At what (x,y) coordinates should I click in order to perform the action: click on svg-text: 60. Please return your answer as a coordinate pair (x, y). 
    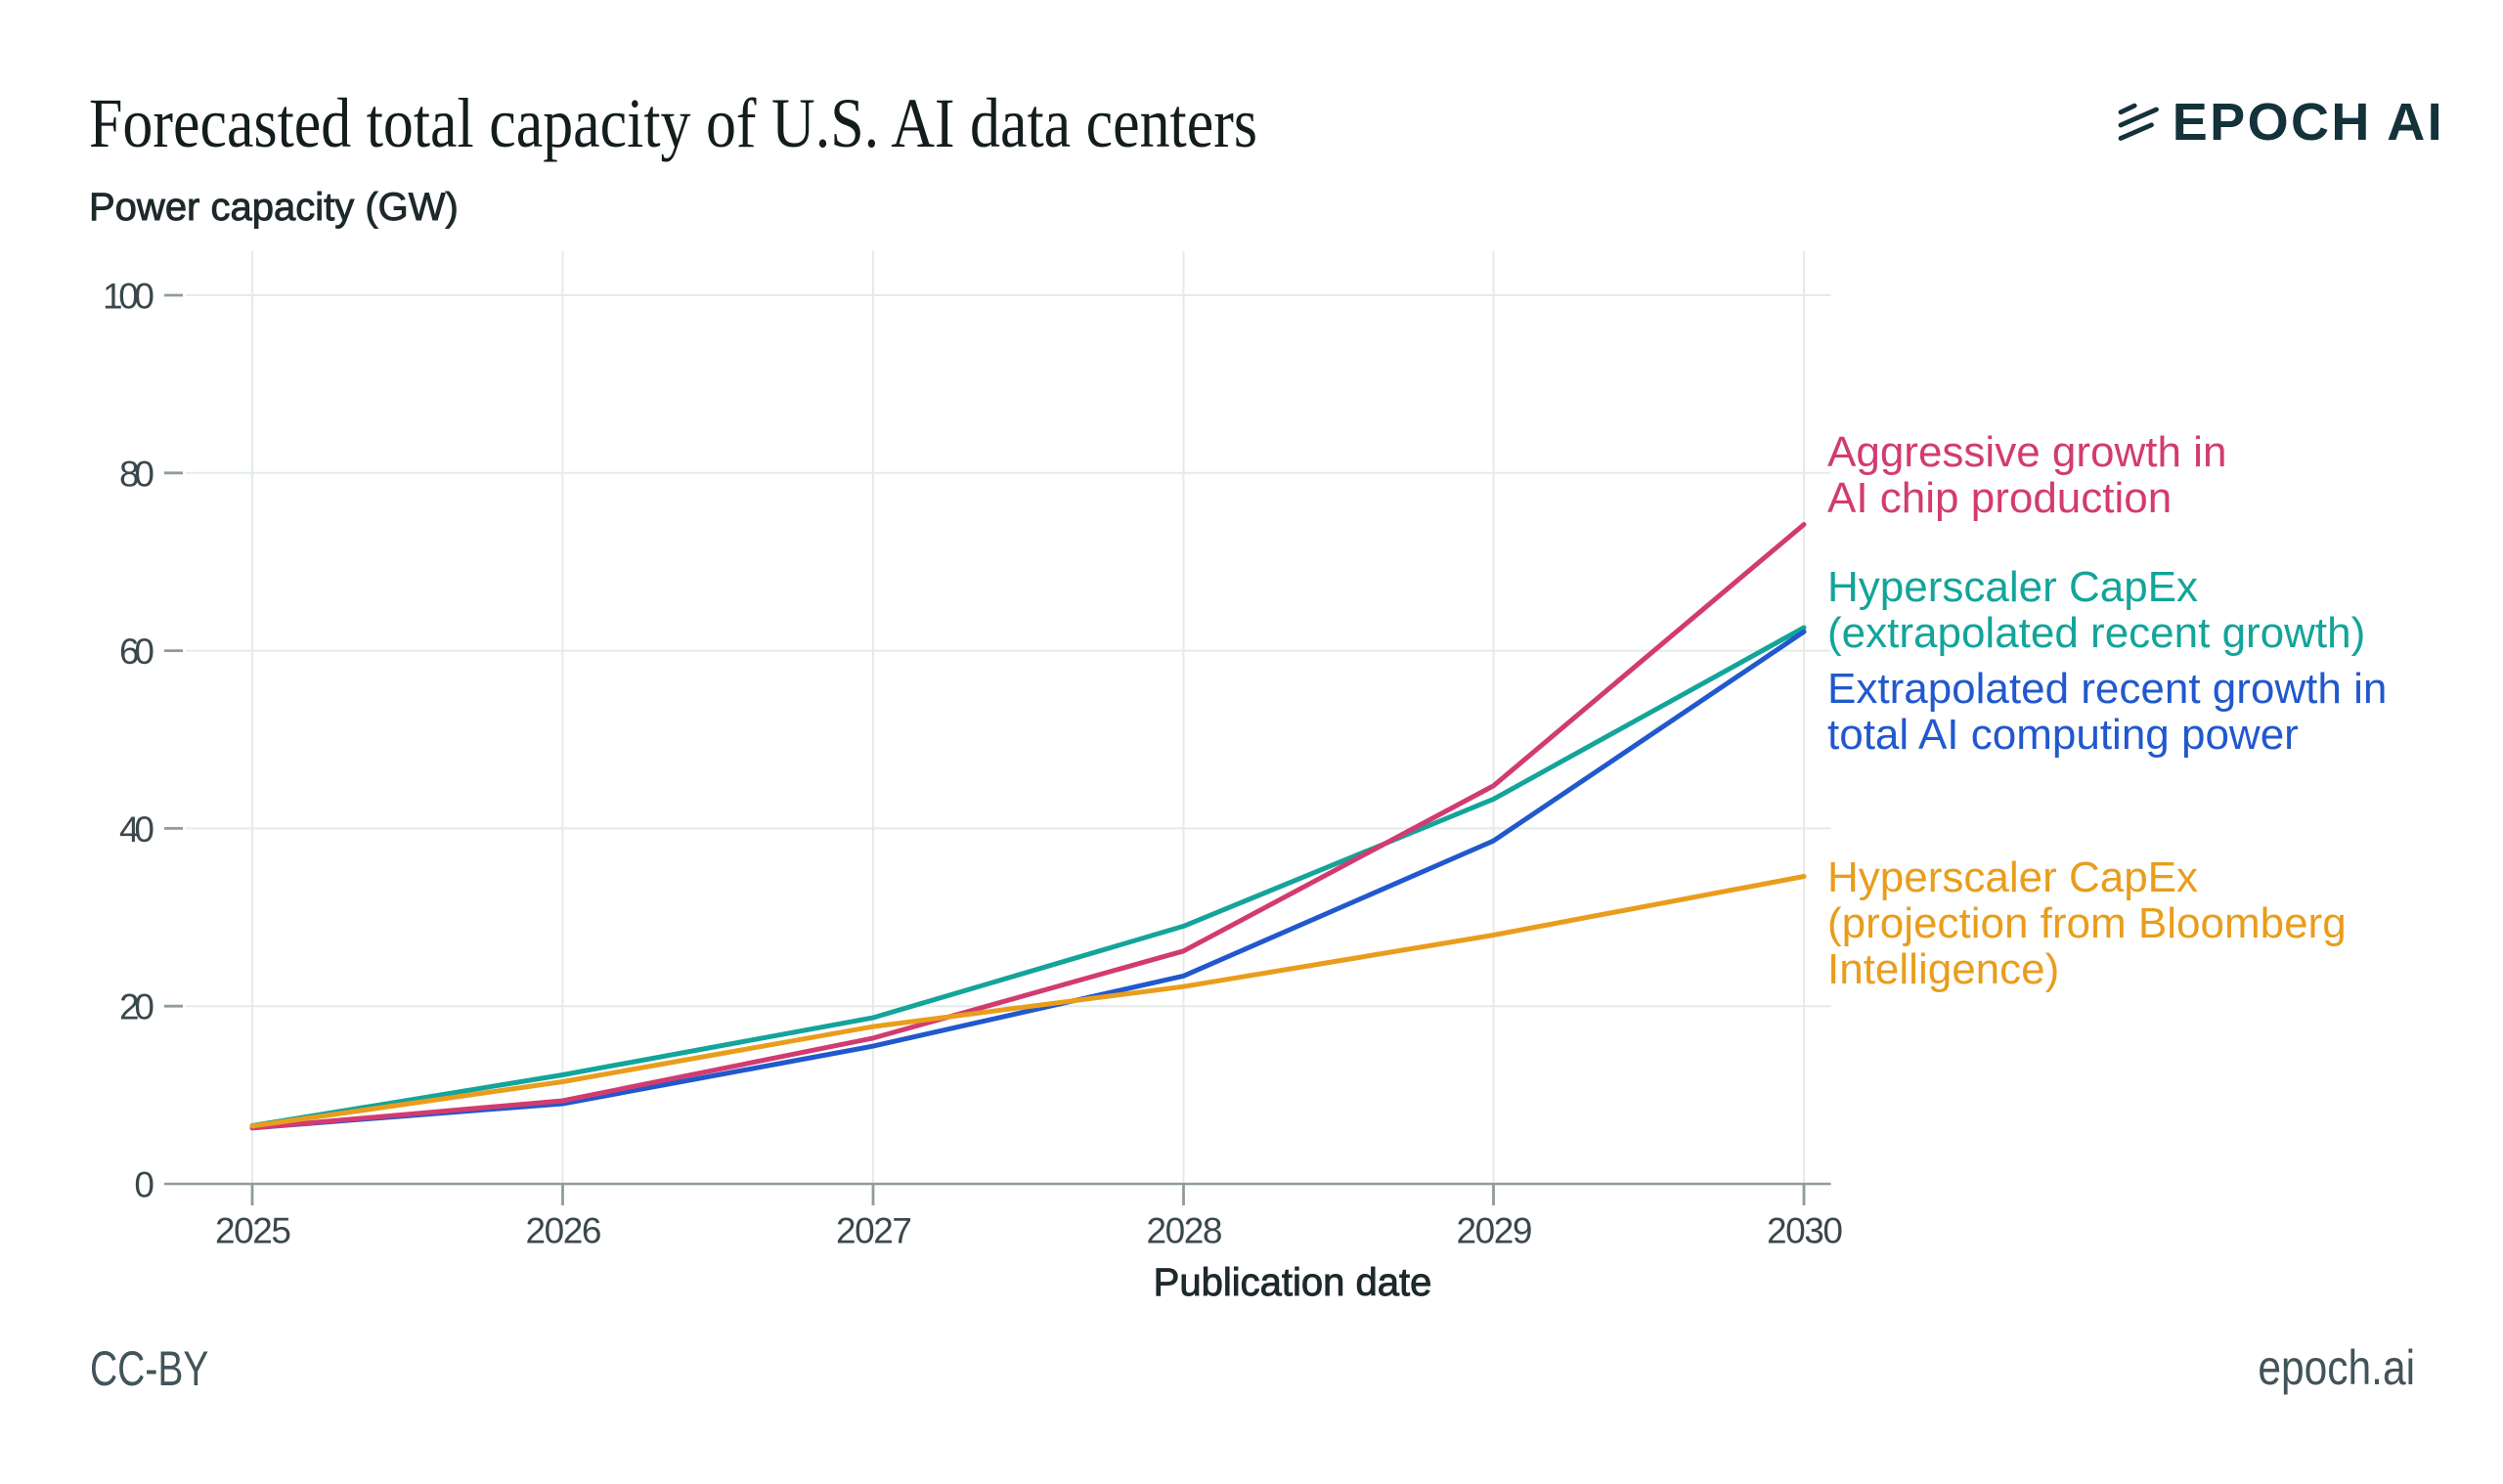
    Looking at the image, I should click on (136, 652).